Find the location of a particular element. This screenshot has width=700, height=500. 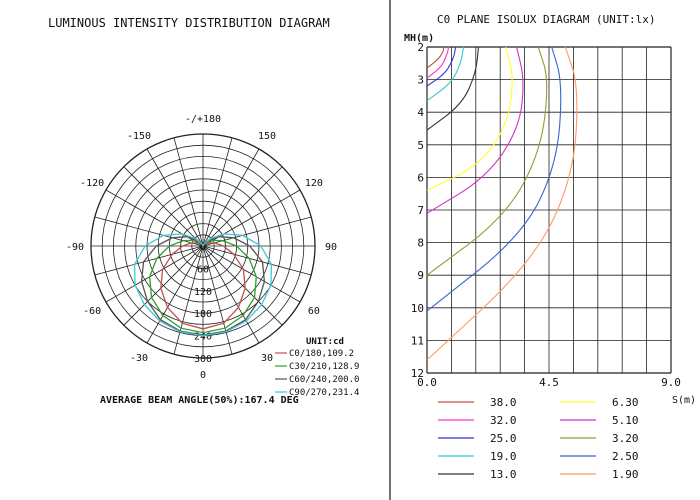

isolux-y-axis-label: MH(m) is located at coordinates (419, 38).